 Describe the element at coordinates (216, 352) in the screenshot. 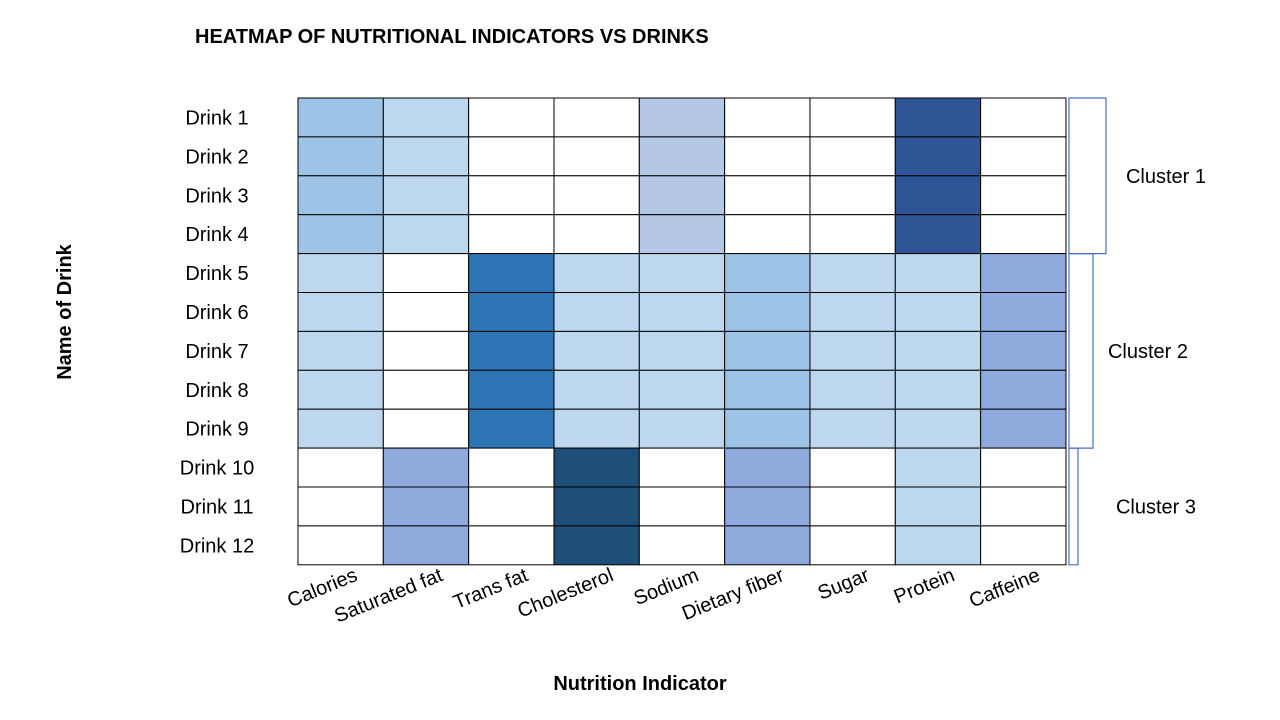

I see `y-tick-label: Drink 7` at that location.